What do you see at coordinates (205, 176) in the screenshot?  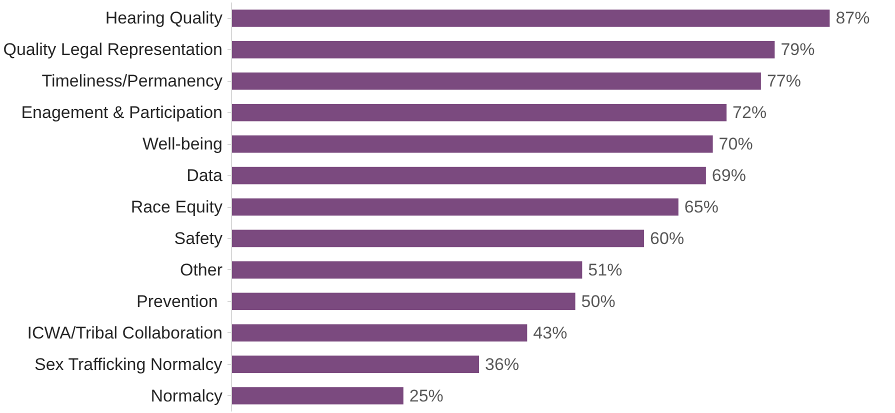 I see `y-tick-label: Data` at bounding box center [205, 176].